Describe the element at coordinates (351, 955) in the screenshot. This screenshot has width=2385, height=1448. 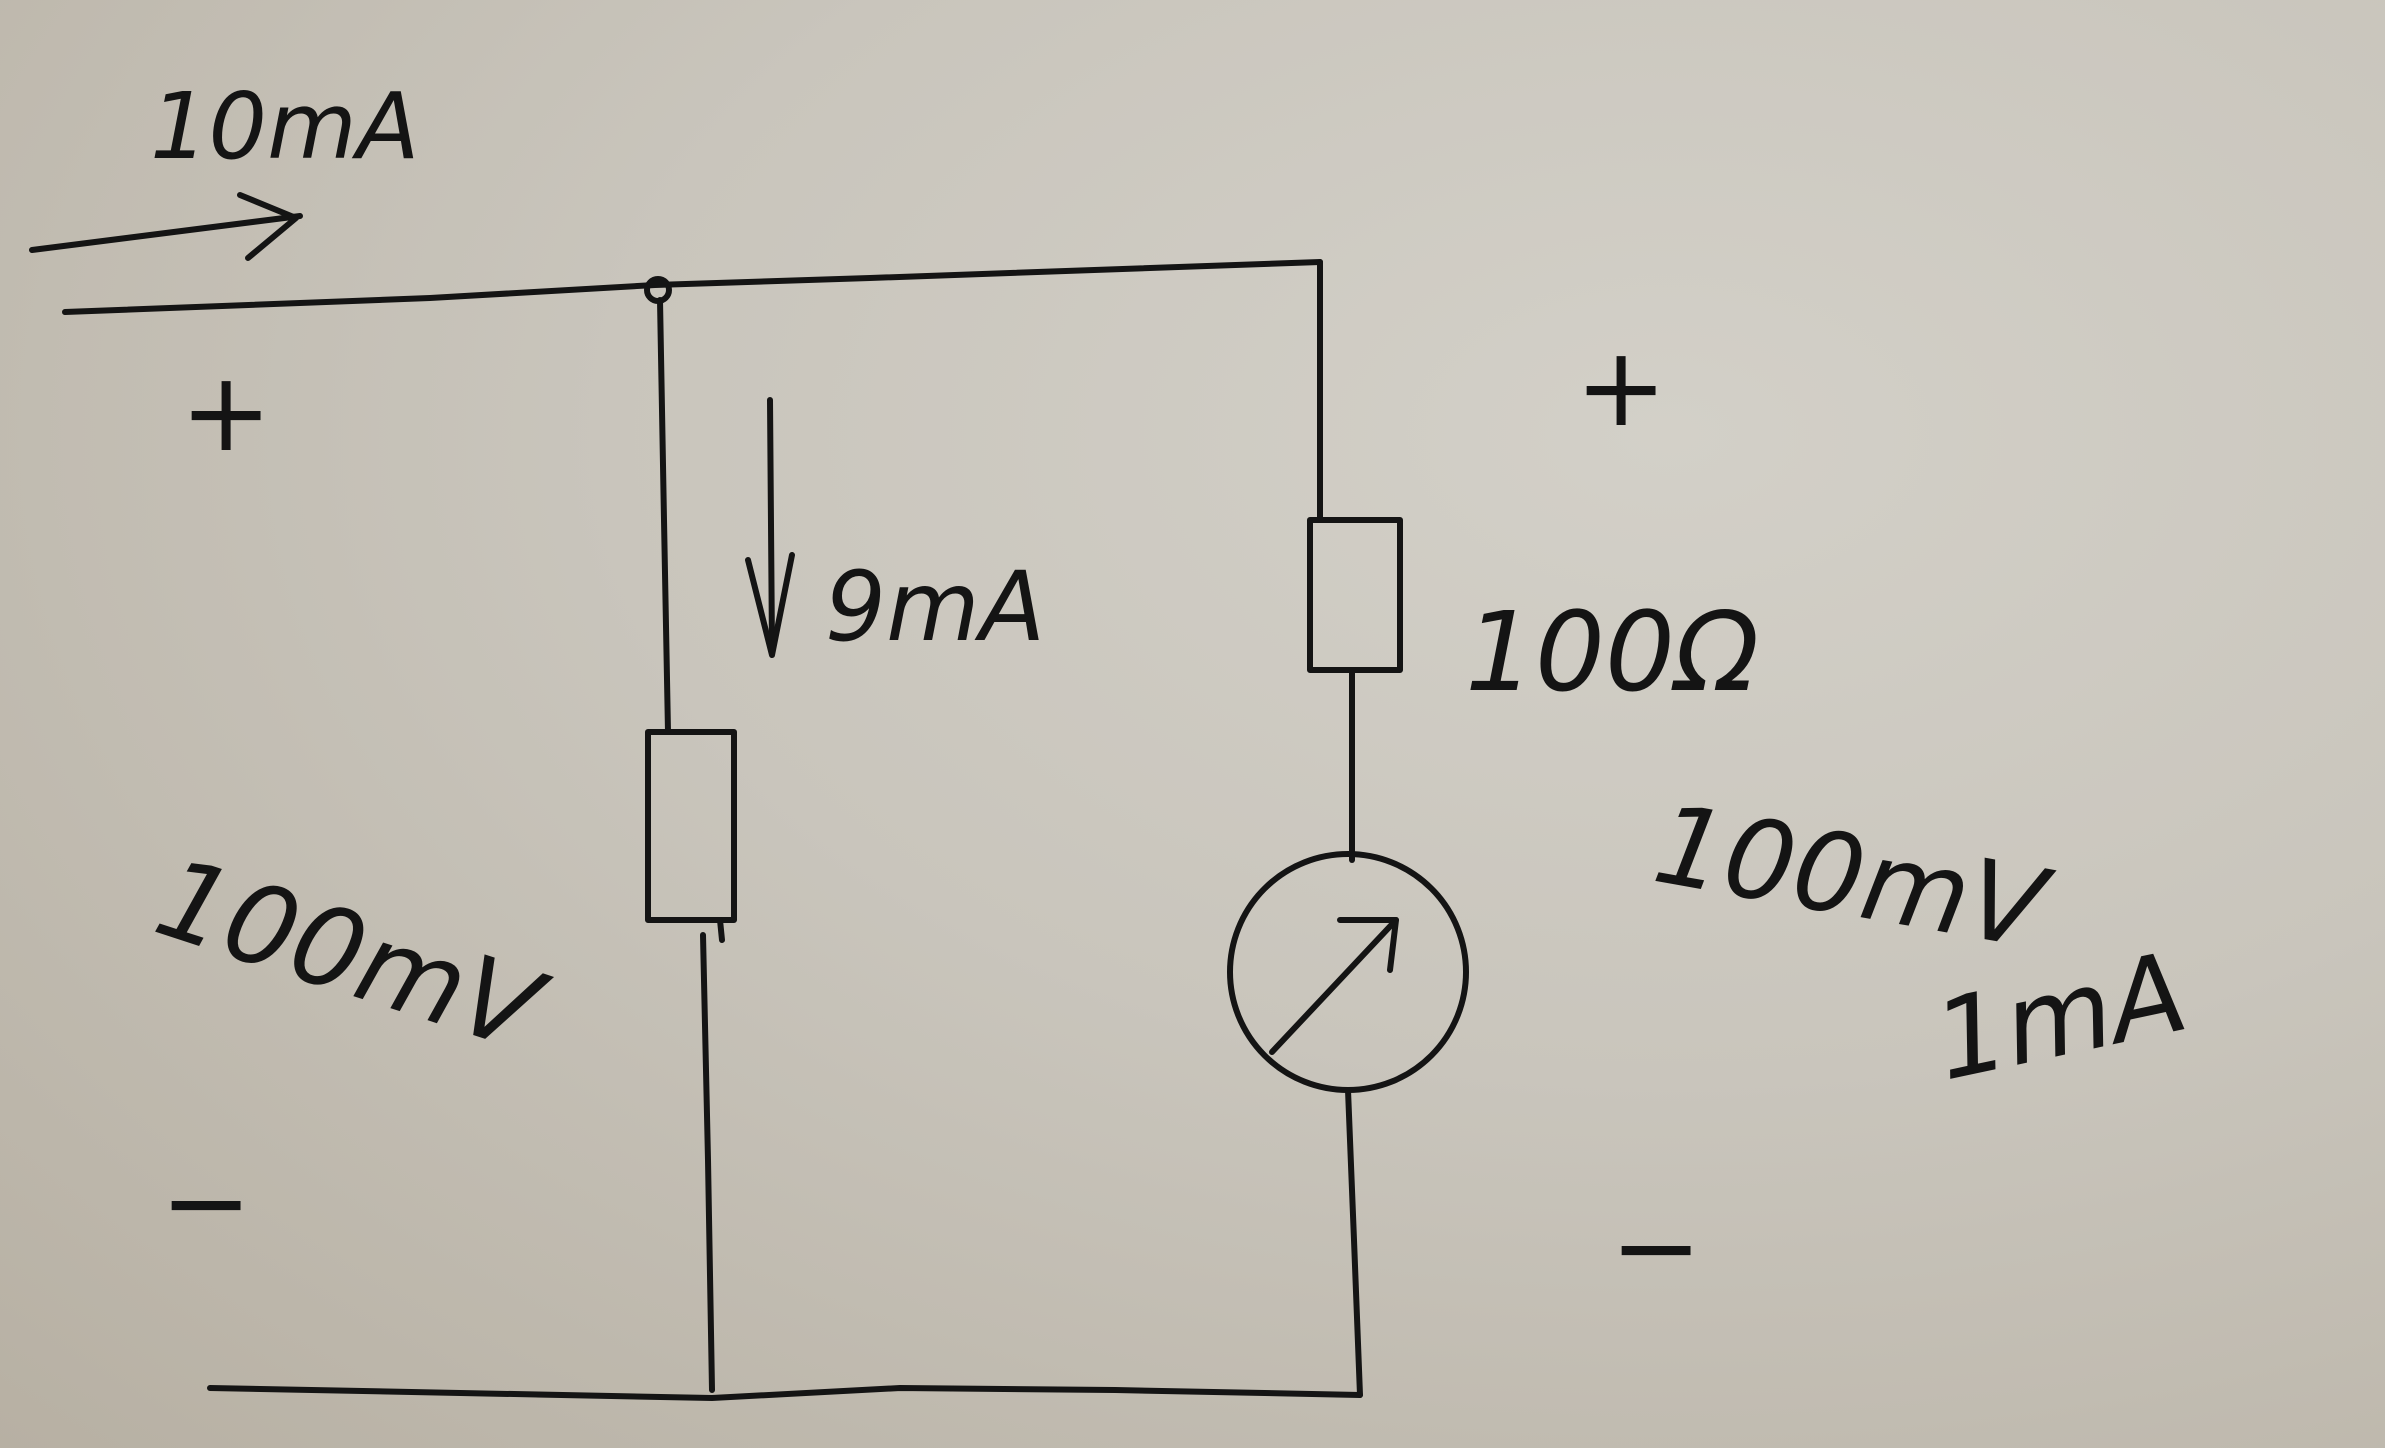
I see `input-voltage-label: 100mV` at that location.